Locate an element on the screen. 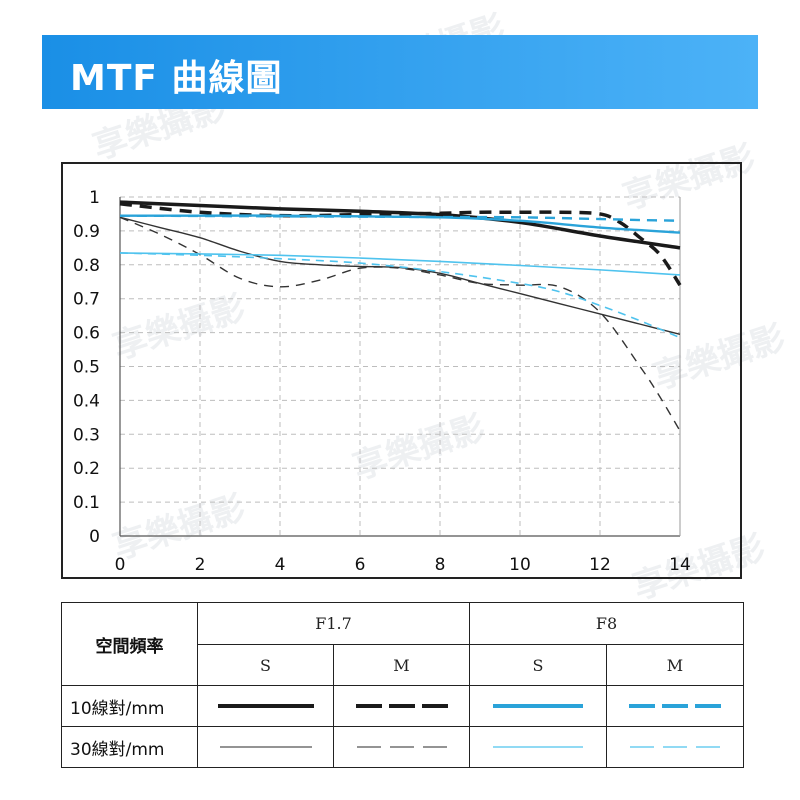 This screenshot has width=800, height=800. x-tick-label: 8 is located at coordinates (440, 565).